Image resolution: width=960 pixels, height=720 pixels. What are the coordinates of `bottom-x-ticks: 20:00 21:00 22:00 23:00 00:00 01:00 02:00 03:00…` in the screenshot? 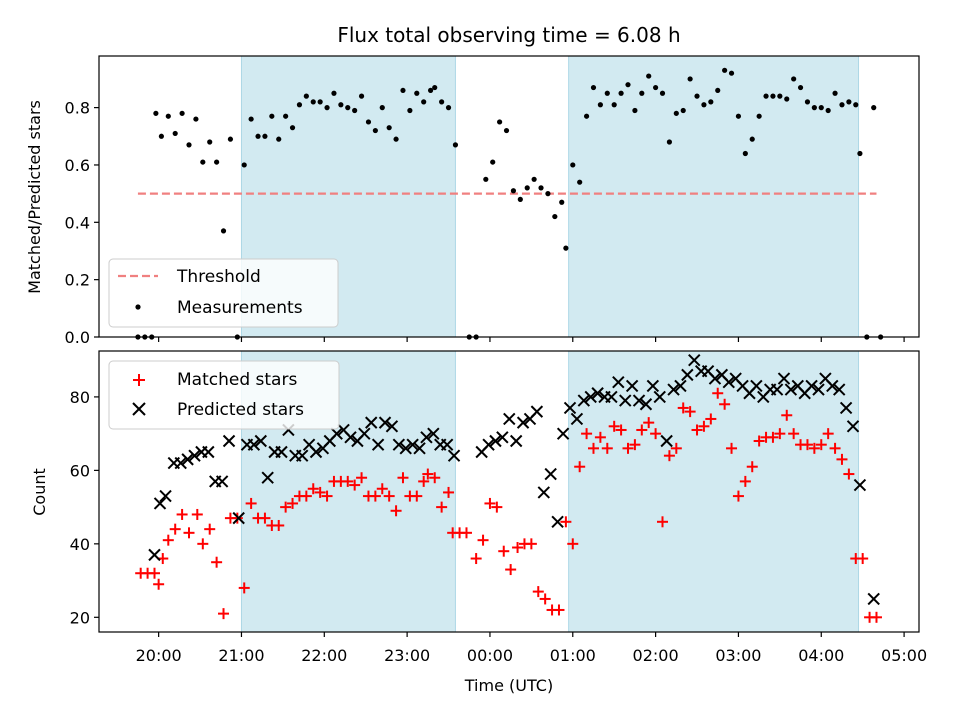 It's located at (531, 648).